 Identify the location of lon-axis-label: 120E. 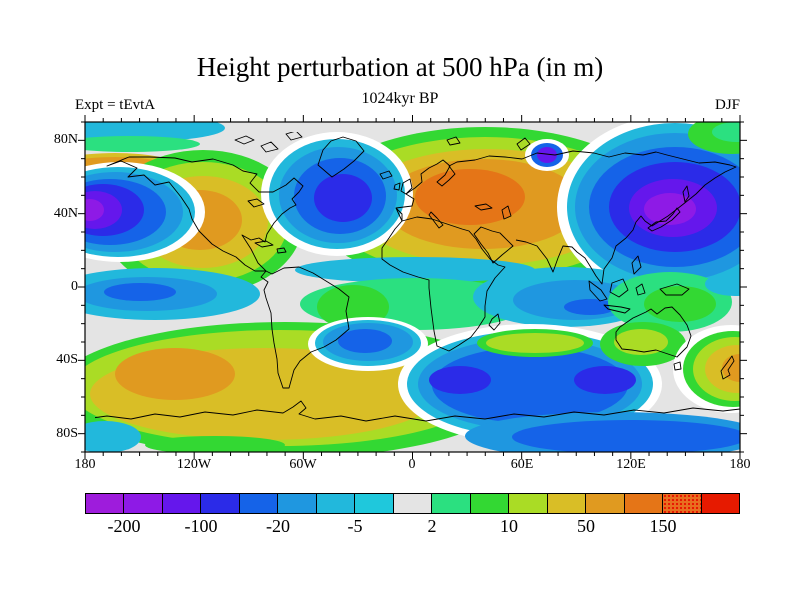
(631, 464).